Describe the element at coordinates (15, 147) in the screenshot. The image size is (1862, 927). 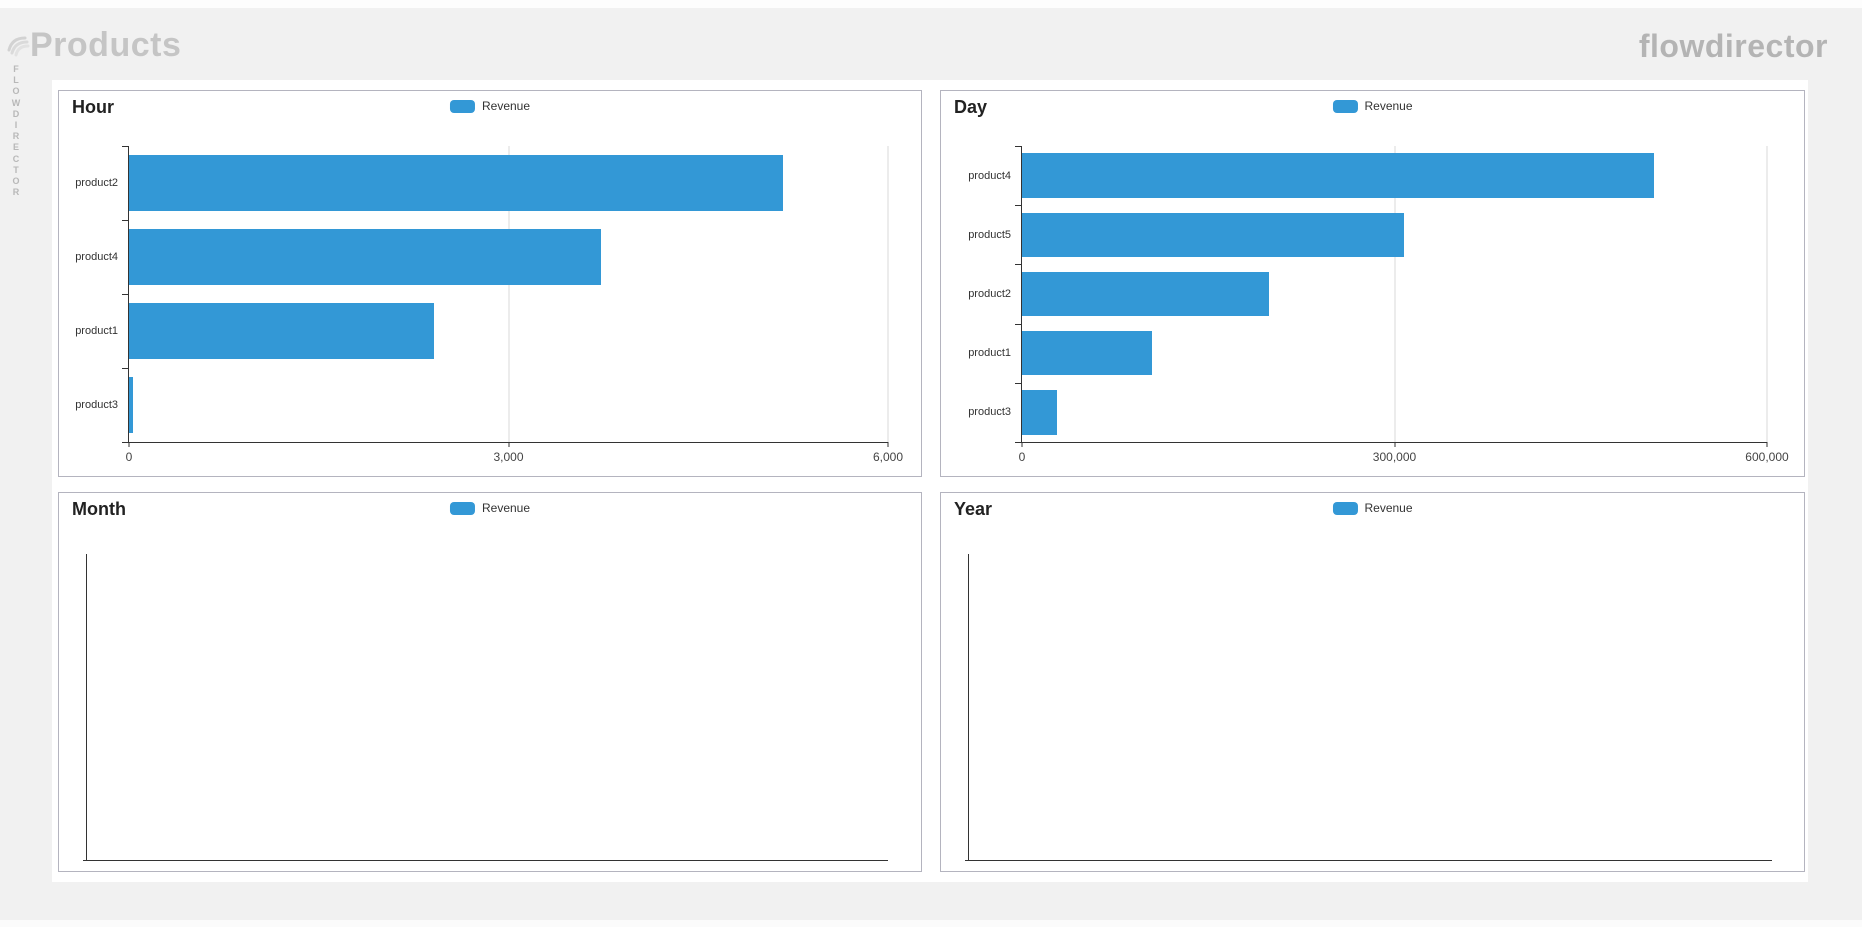
I see `vertical-brand-letter: E` at that location.